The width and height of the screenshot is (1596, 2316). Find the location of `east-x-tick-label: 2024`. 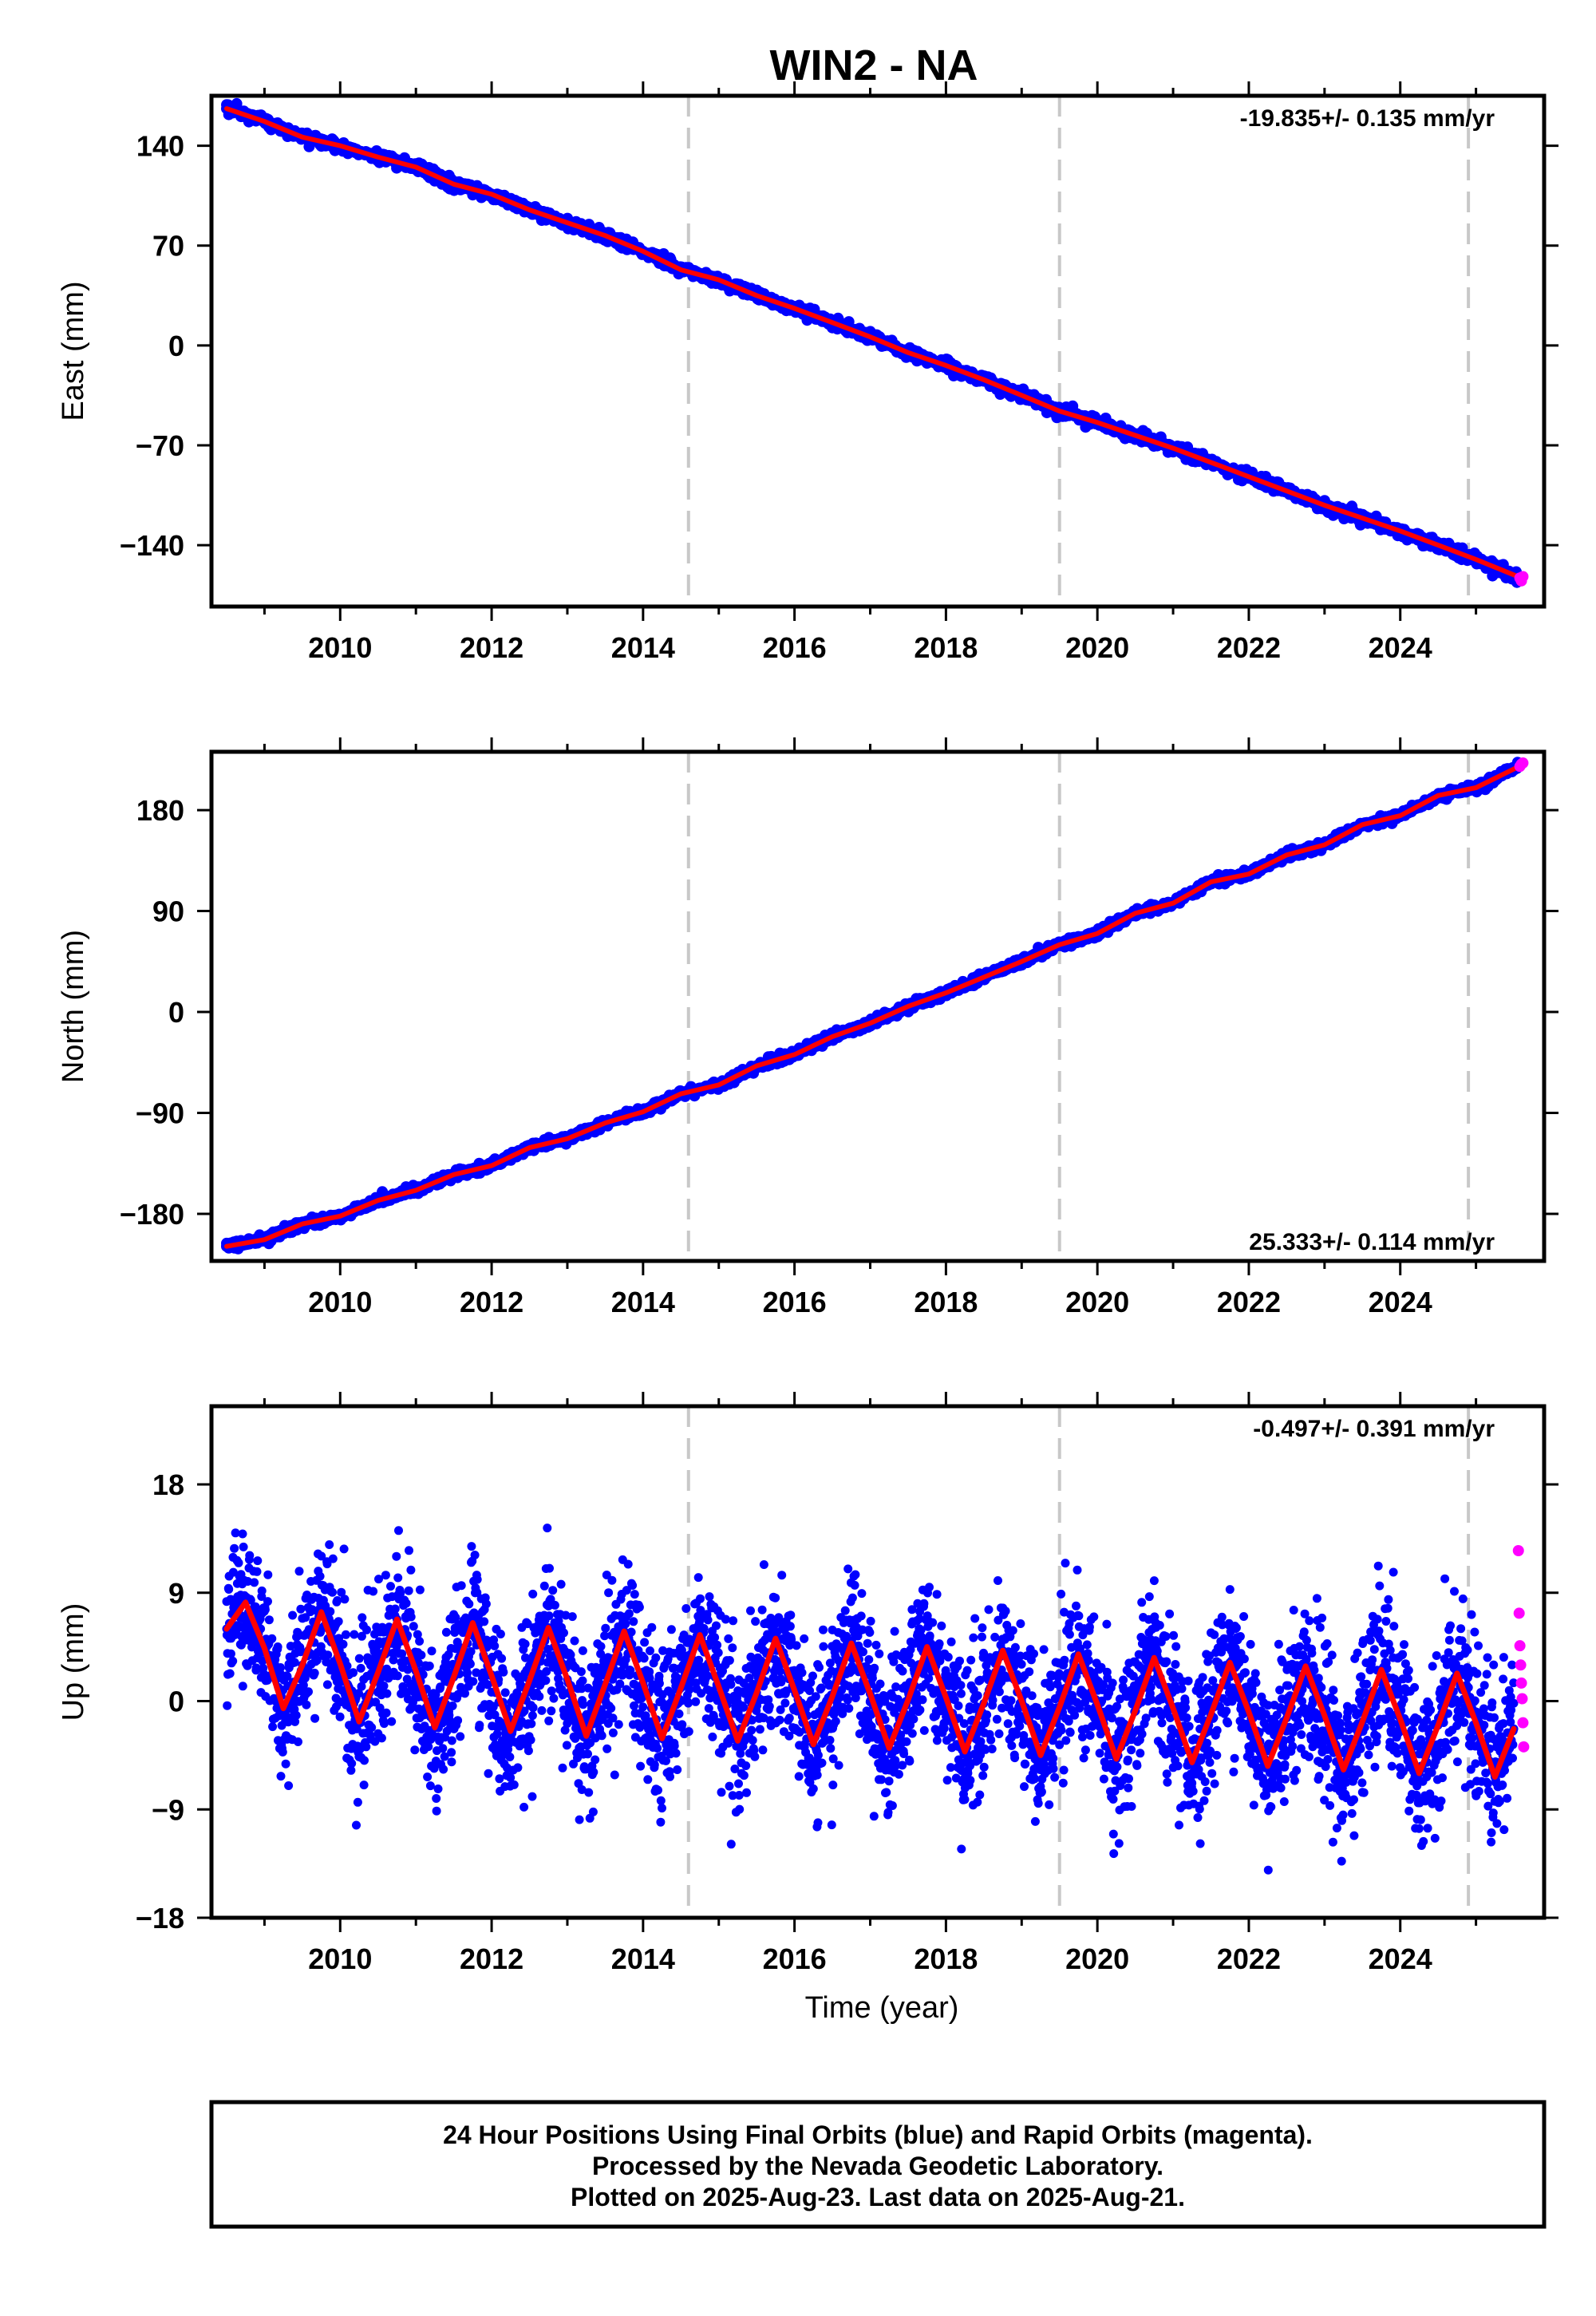

east-x-tick-label: 2024 is located at coordinates (1400, 647).